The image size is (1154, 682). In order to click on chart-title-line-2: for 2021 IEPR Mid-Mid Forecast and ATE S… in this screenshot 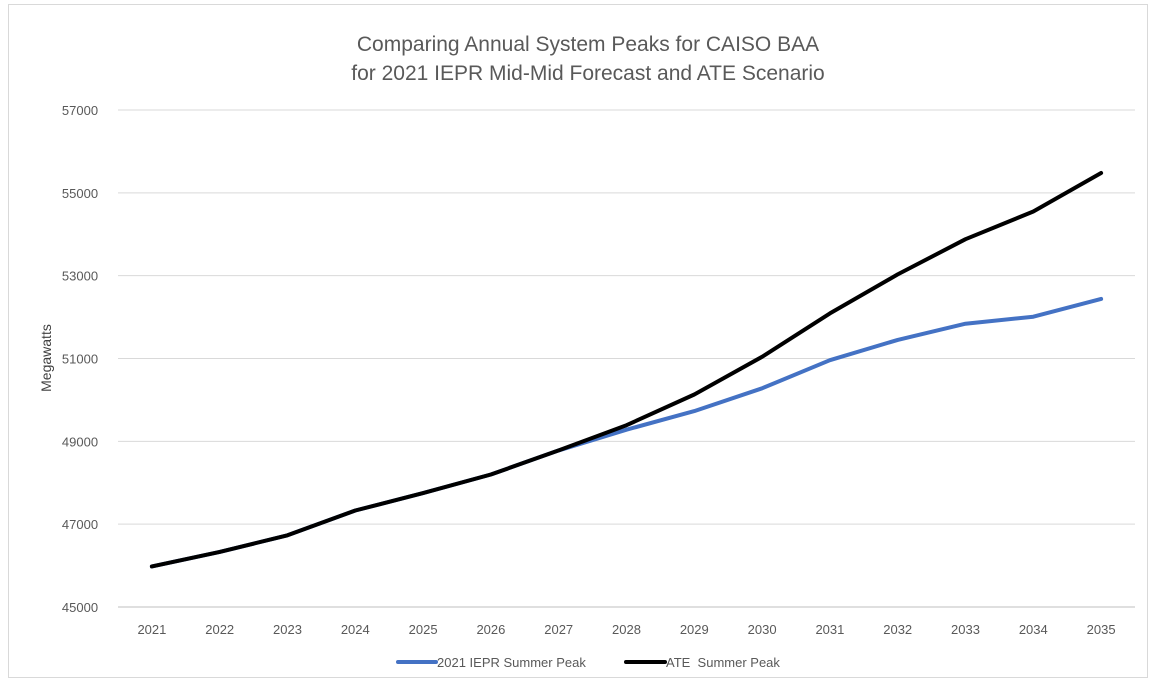, I will do `click(587, 73)`.